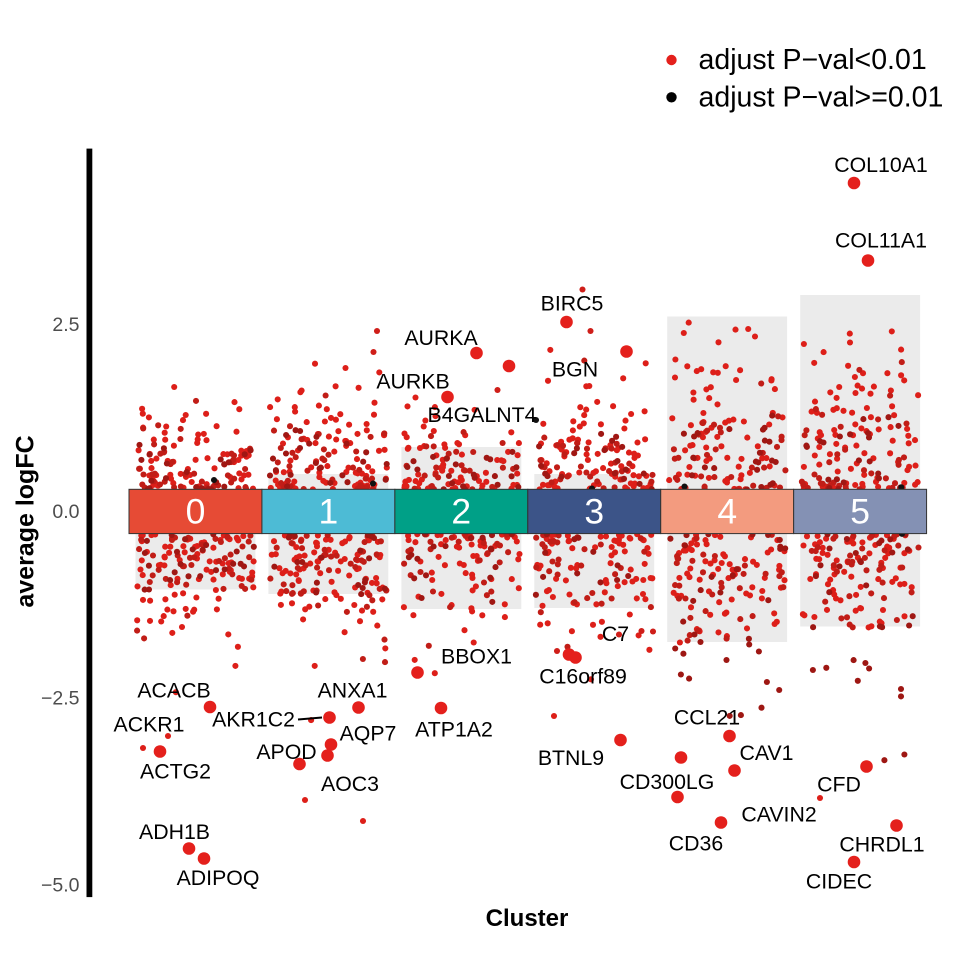 The image size is (977, 977). Describe the element at coordinates (218, 878) in the screenshot. I see `svg-text: ADIPOQ` at that location.